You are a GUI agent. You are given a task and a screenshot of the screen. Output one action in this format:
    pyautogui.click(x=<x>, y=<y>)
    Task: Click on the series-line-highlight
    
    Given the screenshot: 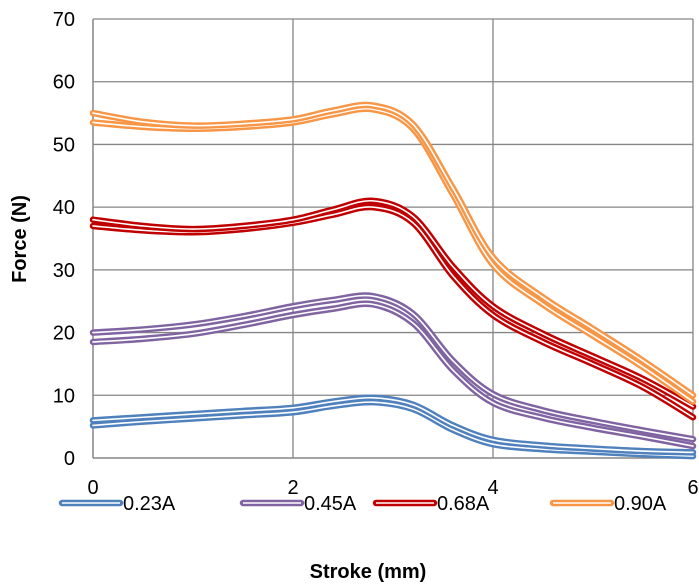 What is the action you would take?
    pyautogui.click(x=393, y=425)
    